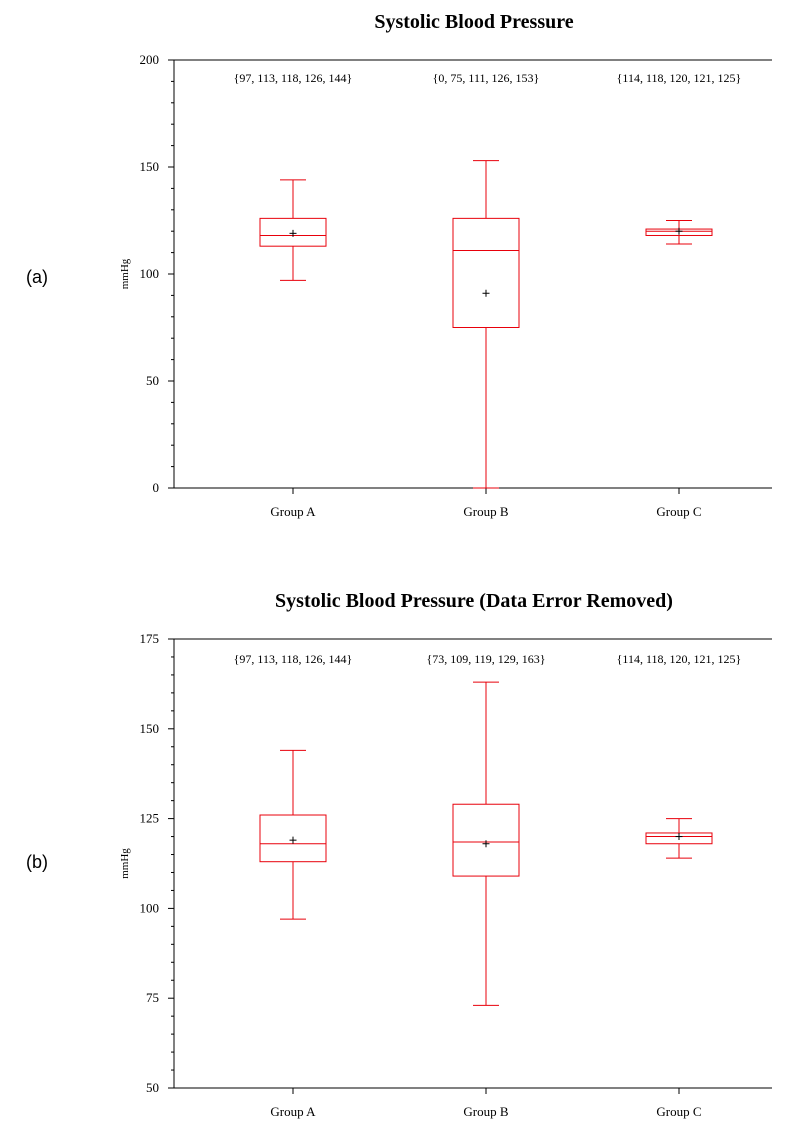 This screenshot has height=1123, width=788. Describe the element at coordinates (150, 818) in the screenshot. I see `y-tick-label: 125` at that location.